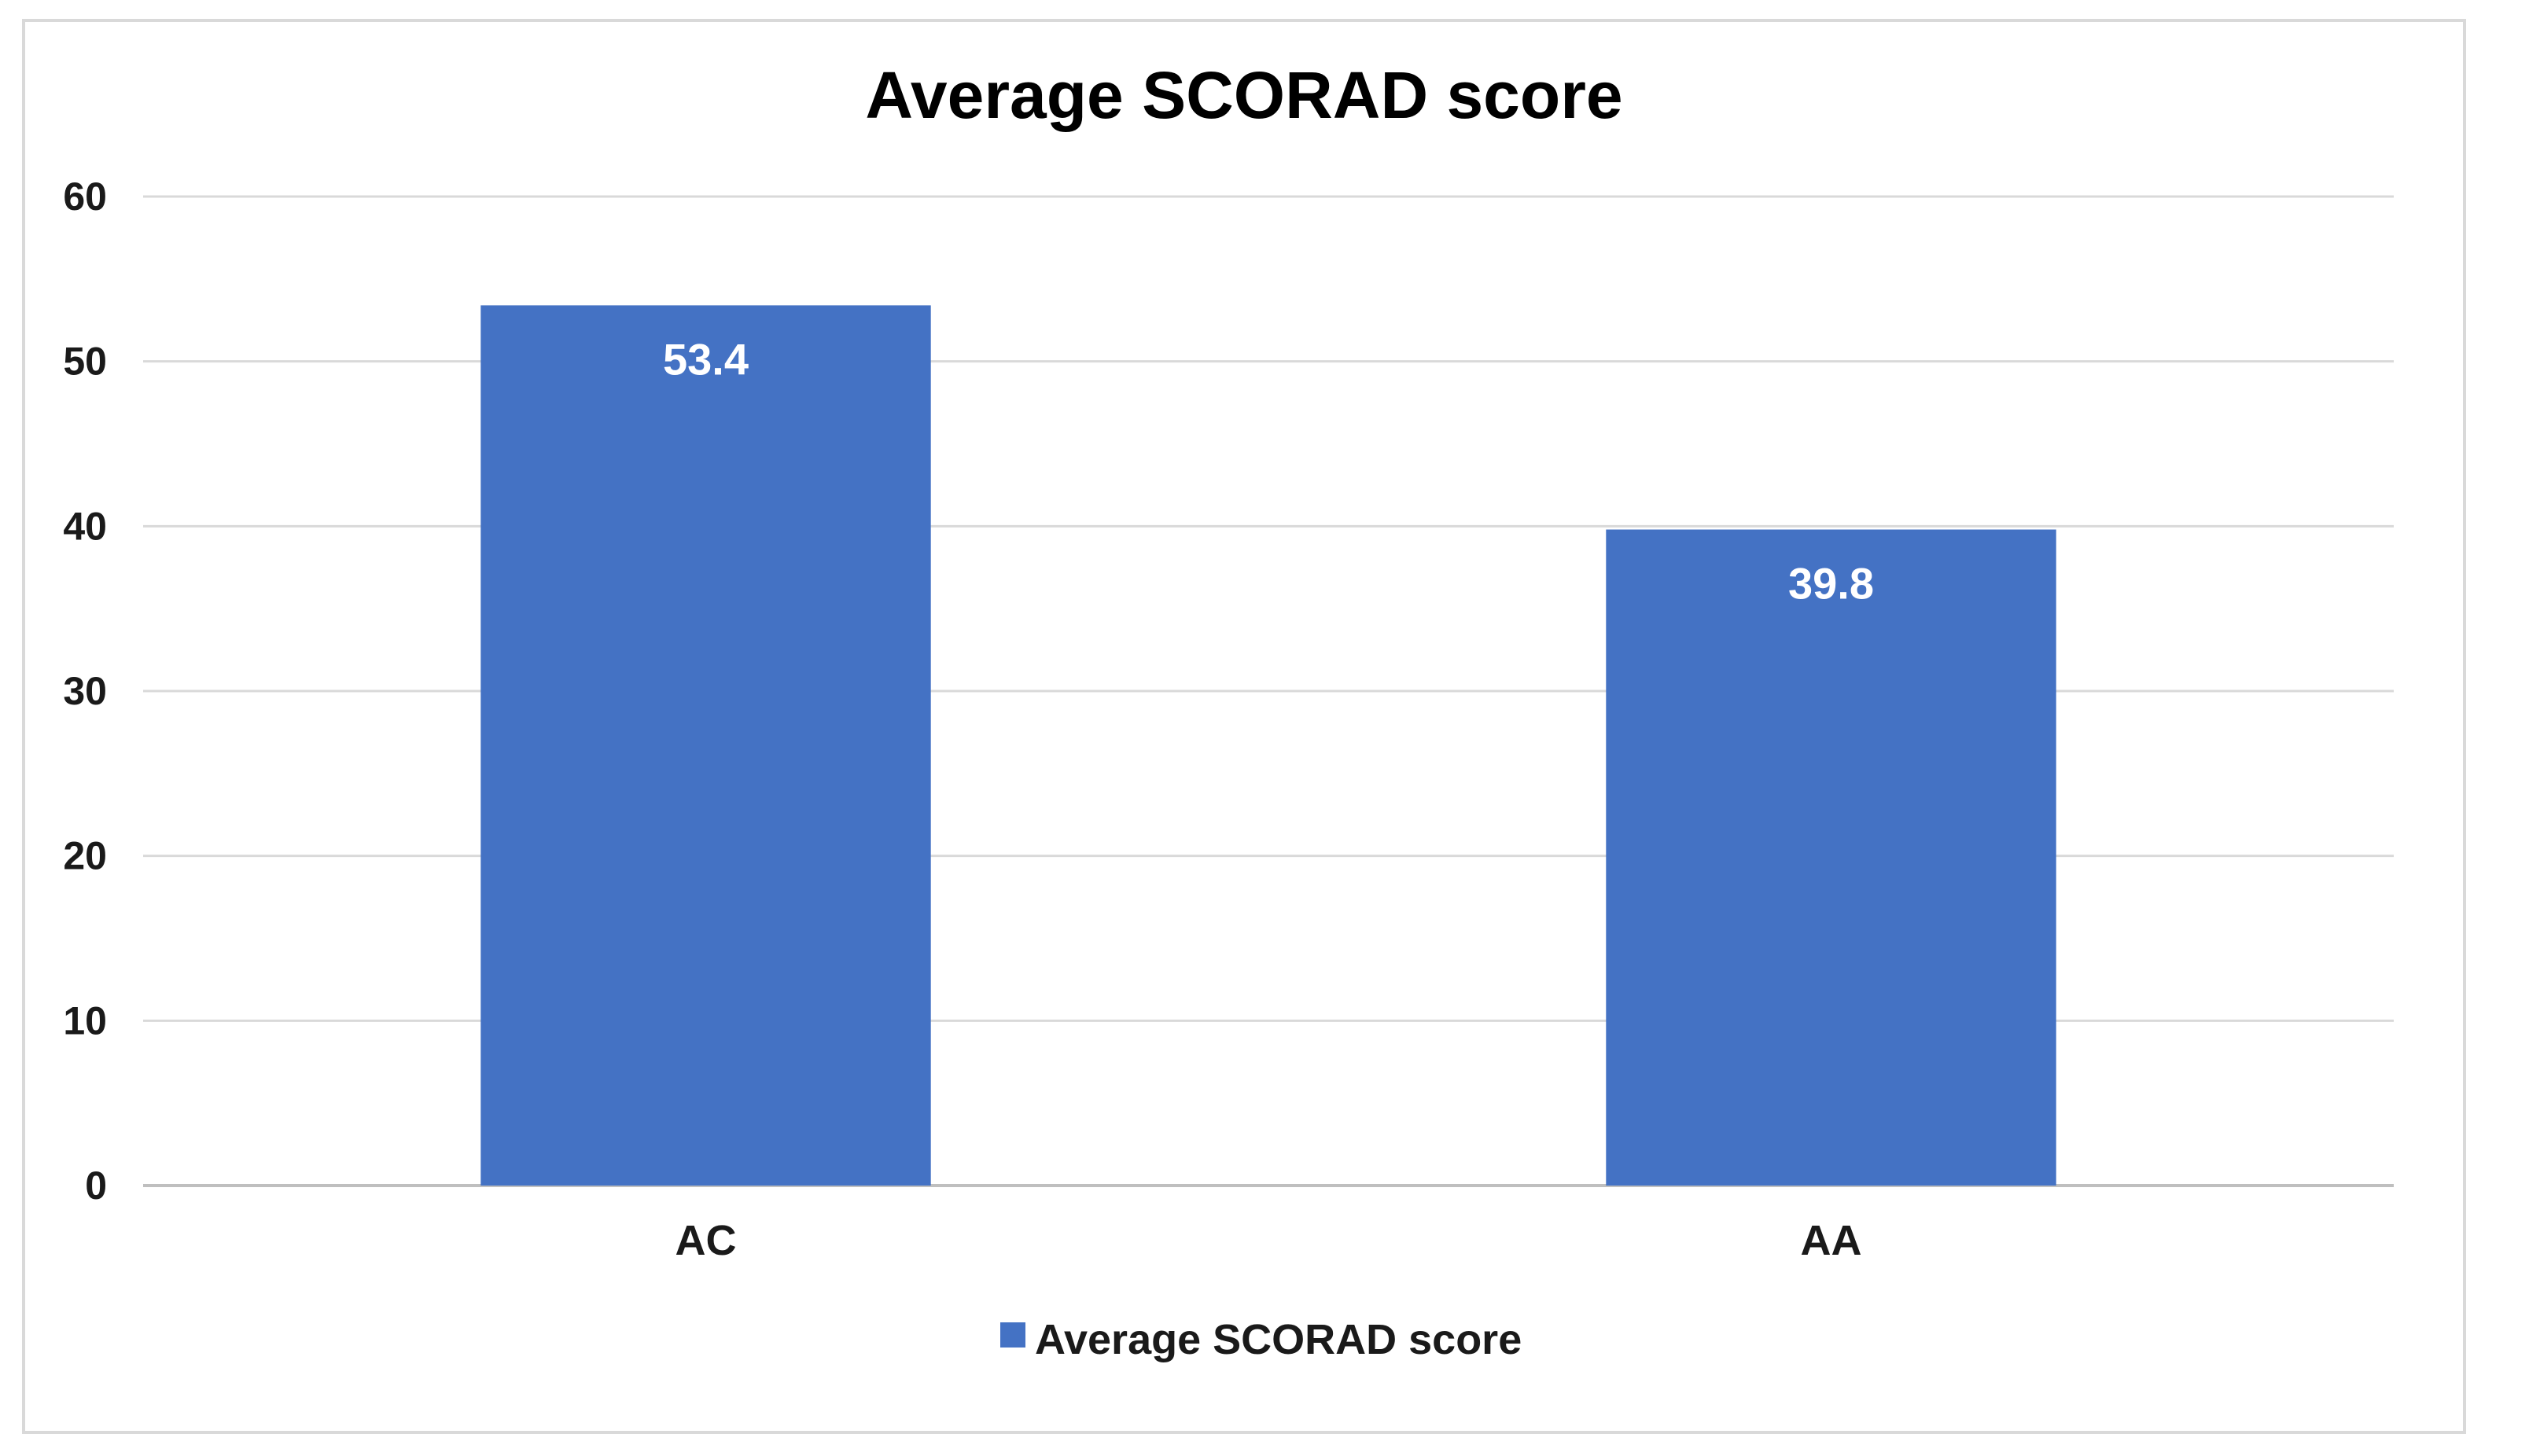 This screenshot has width=2529, height=1456. Describe the element at coordinates (1831, 1240) in the screenshot. I see `category-label-aa: AA` at that location.